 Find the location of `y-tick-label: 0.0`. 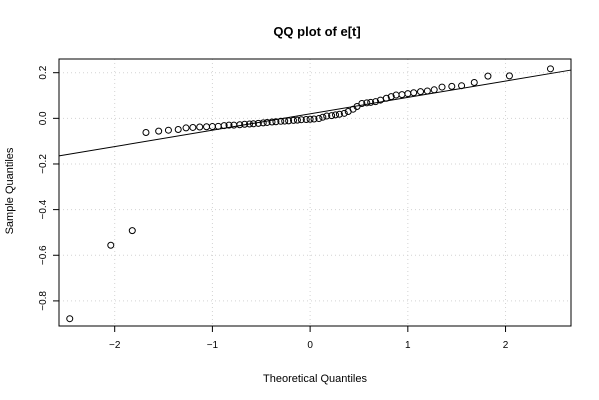

y-tick-label: 0.0 is located at coordinates (43, 118).